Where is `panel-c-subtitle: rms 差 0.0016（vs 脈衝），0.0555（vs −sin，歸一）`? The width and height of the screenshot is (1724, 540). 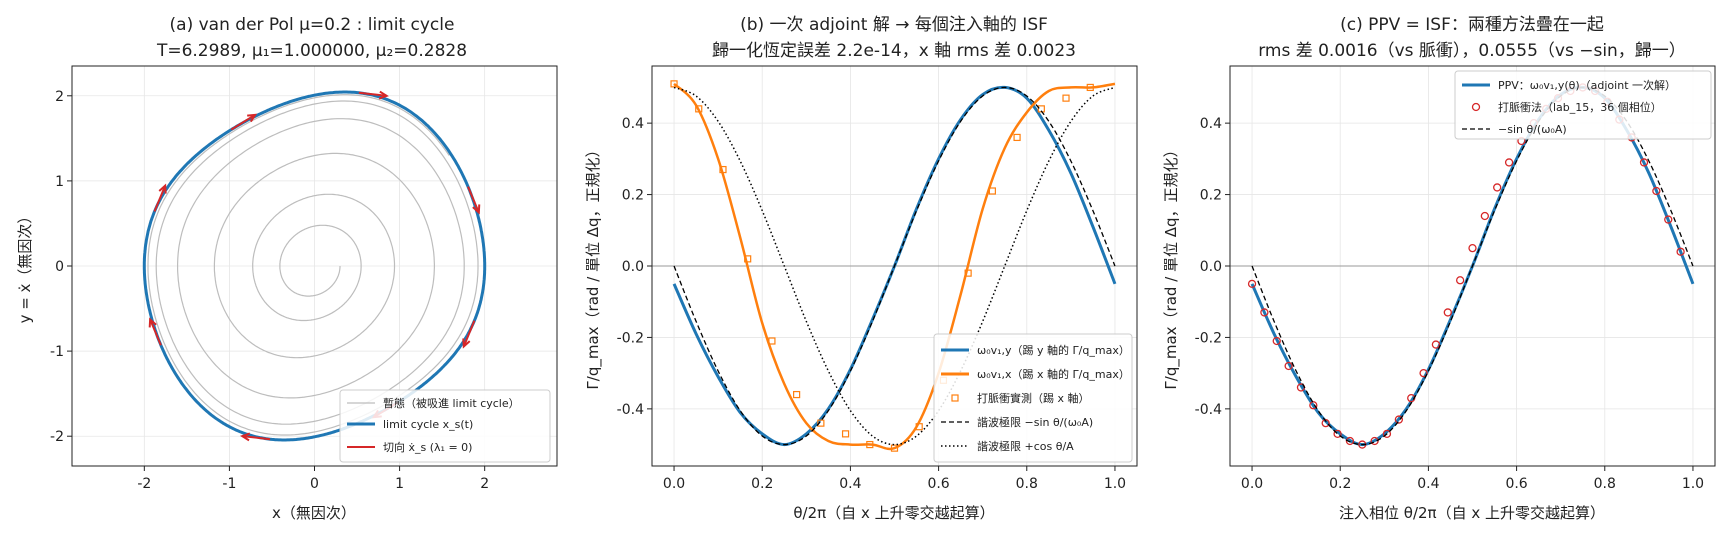
panel-c-subtitle: rms 差 0.0016（vs 脈衝），0.0555（vs −sin，歸一） is located at coordinates (1472, 51).